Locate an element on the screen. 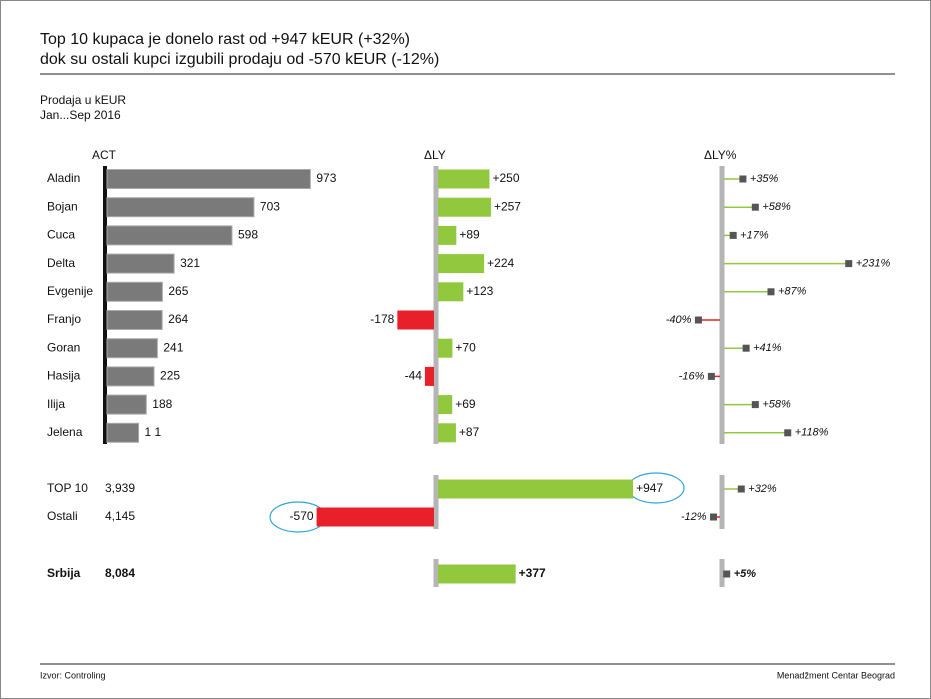 The height and width of the screenshot is (699, 931). value-label: +87 is located at coordinates (469, 432).